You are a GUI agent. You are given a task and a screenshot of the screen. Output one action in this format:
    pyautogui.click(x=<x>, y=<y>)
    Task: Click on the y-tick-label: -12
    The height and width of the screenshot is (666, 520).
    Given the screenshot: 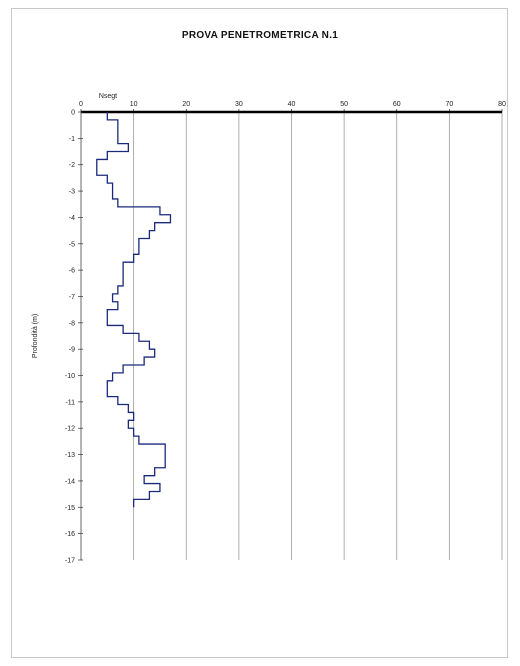 What is the action you would take?
    pyautogui.click(x=70, y=429)
    